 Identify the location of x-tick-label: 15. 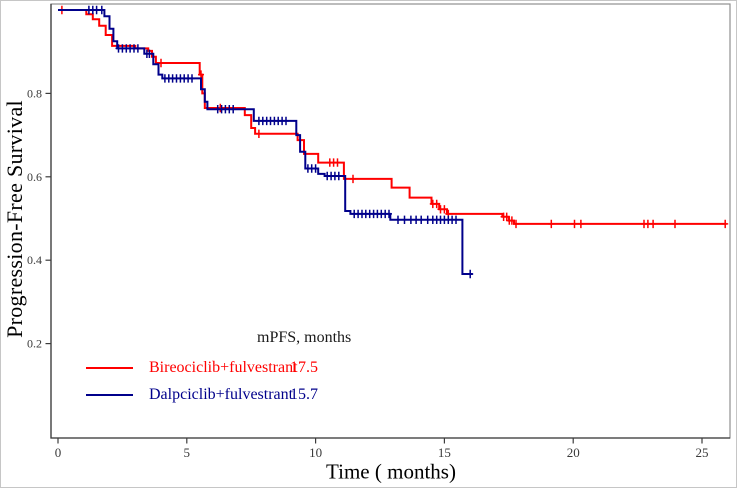
(444, 452).